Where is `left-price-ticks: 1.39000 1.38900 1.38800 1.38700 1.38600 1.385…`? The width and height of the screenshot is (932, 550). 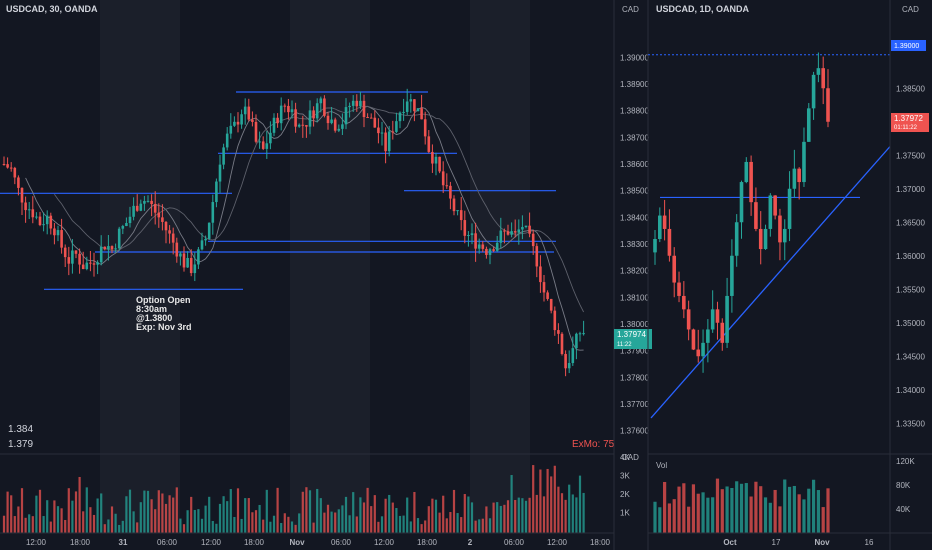
left-price-ticks: 1.39000 1.38900 1.38800 1.38700 1.38600 1.385… is located at coordinates (634, 244).